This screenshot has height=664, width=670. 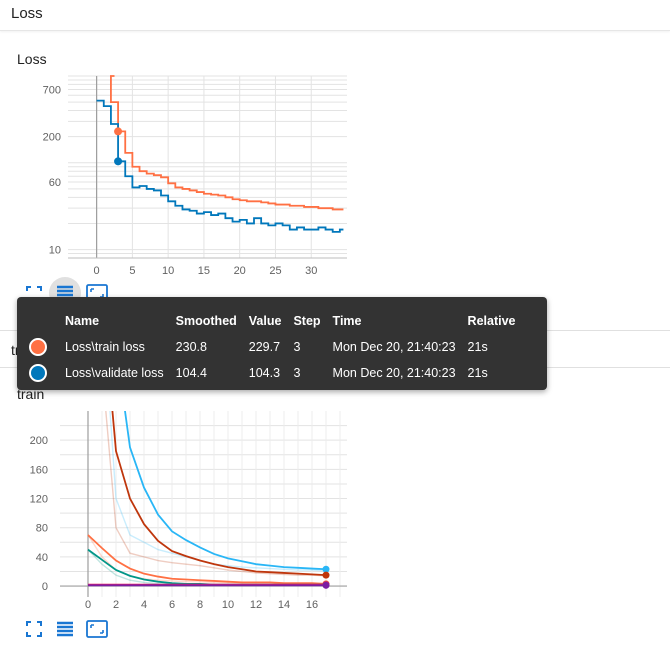 What do you see at coordinates (284, 605) in the screenshot?
I see `x-tick-label: 14` at bounding box center [284, 605].